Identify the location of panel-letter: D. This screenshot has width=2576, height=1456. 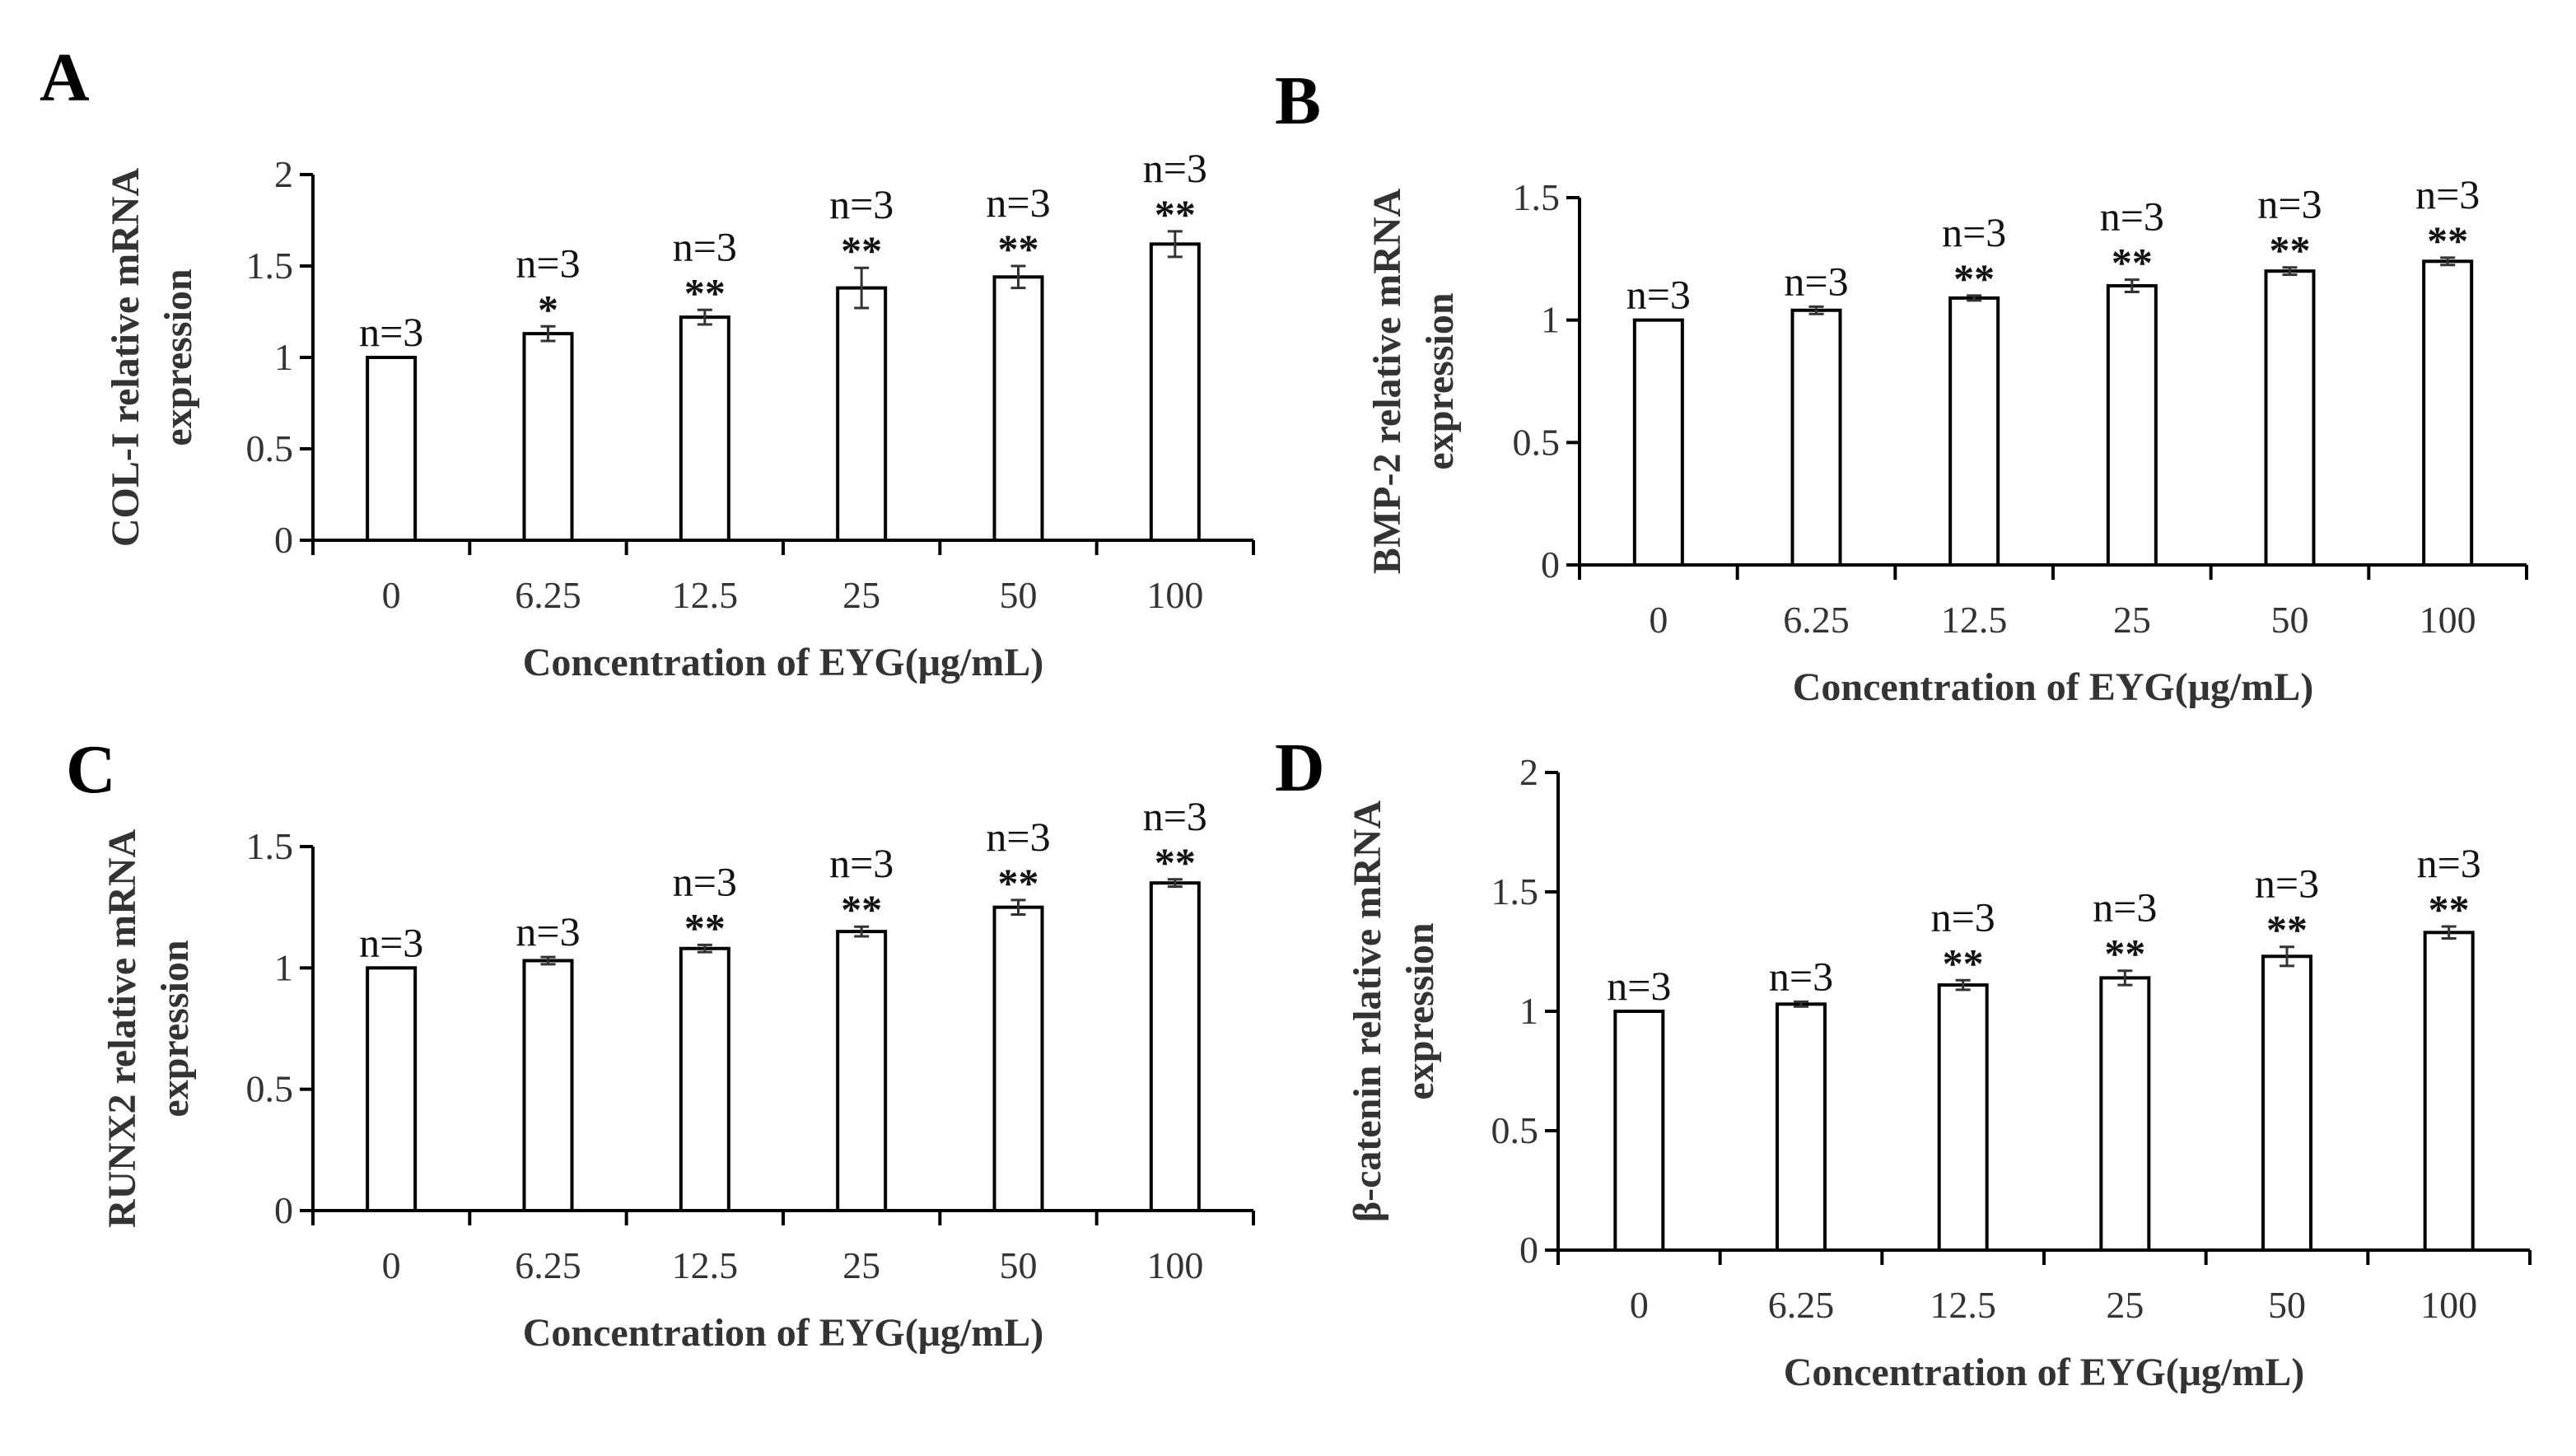
(1300, 768).